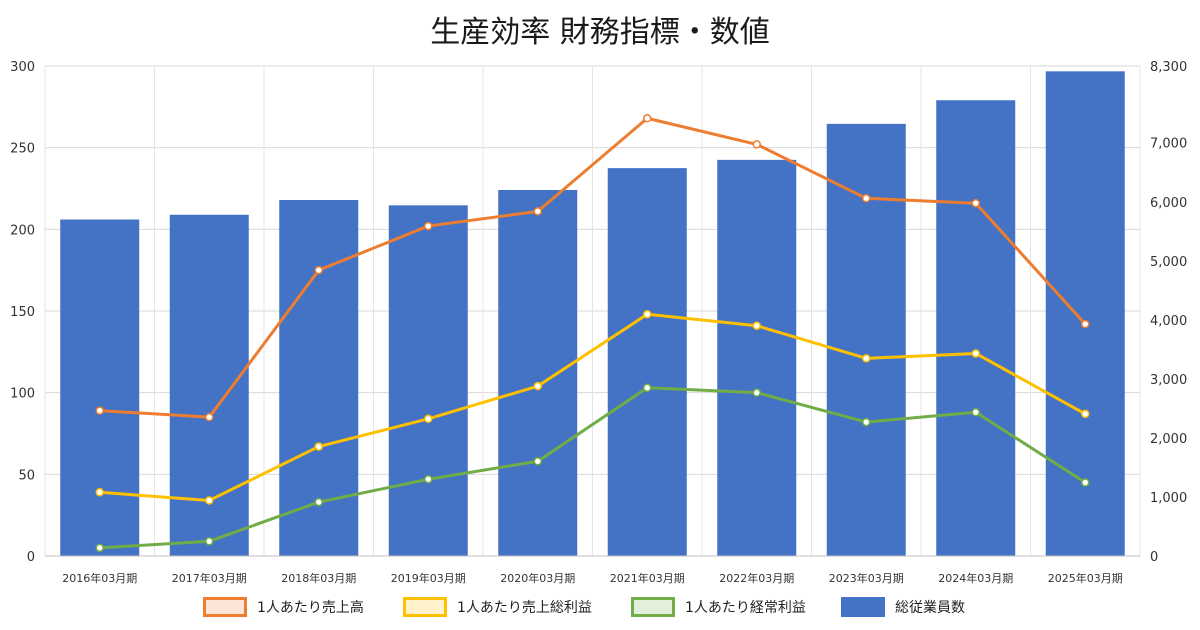 This screenshot has width=1200, height=630. I want to click on left-axis-tick-label: 150, so click(22, 312).